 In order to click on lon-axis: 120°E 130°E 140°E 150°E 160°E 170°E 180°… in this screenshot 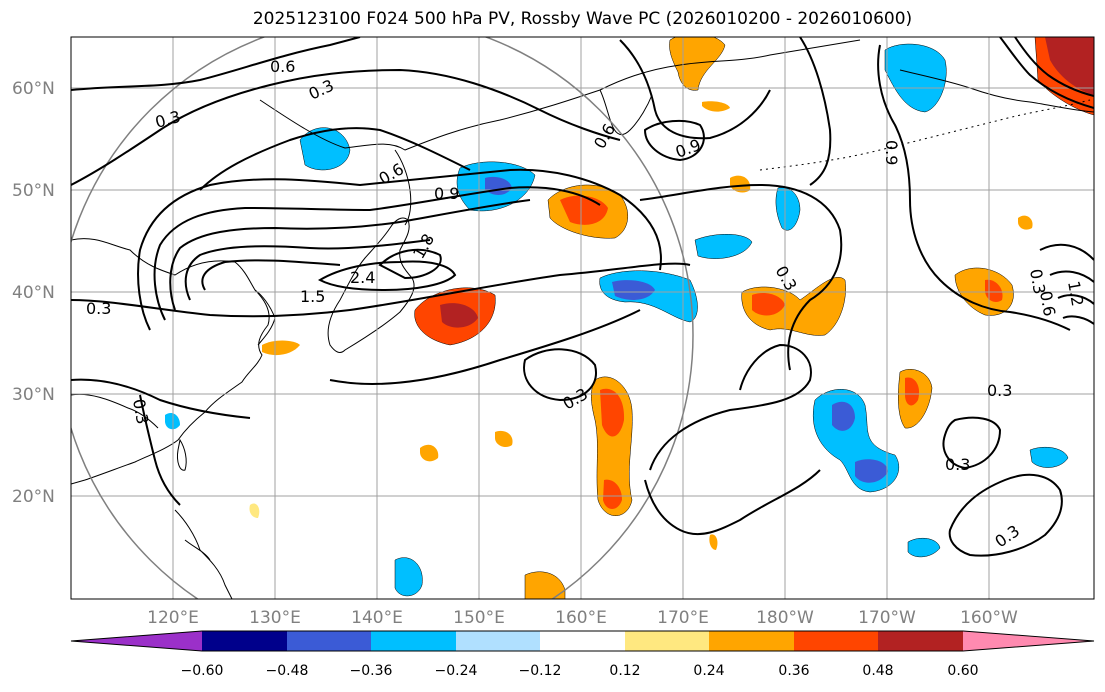, I will do `click(582, 618)`.